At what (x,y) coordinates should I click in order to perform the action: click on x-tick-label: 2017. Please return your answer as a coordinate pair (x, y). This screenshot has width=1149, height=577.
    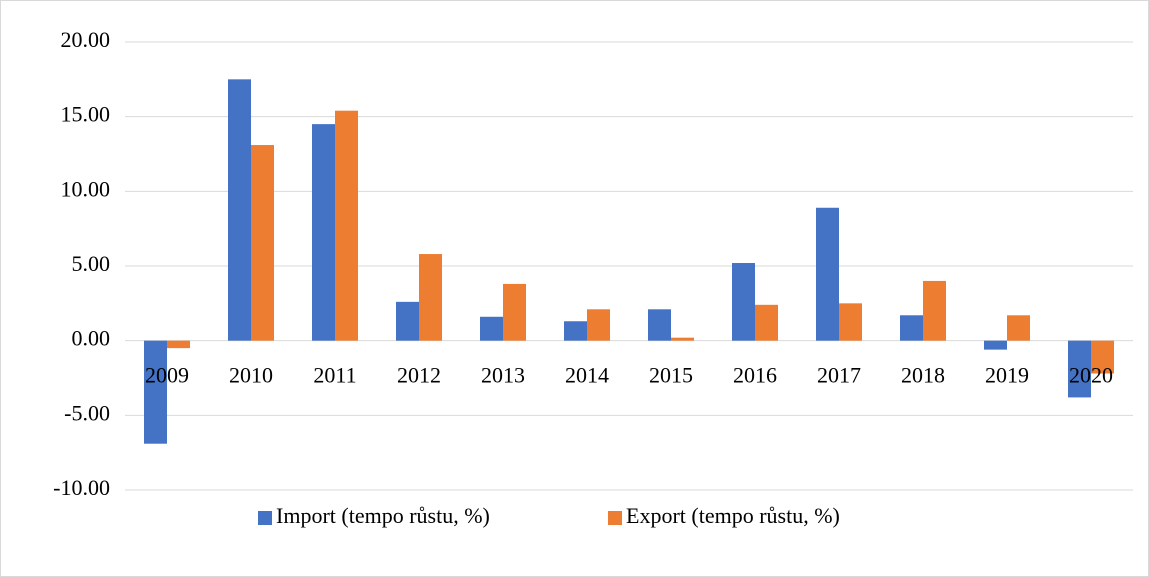
    Looking at the image, I should click on (839, 375).